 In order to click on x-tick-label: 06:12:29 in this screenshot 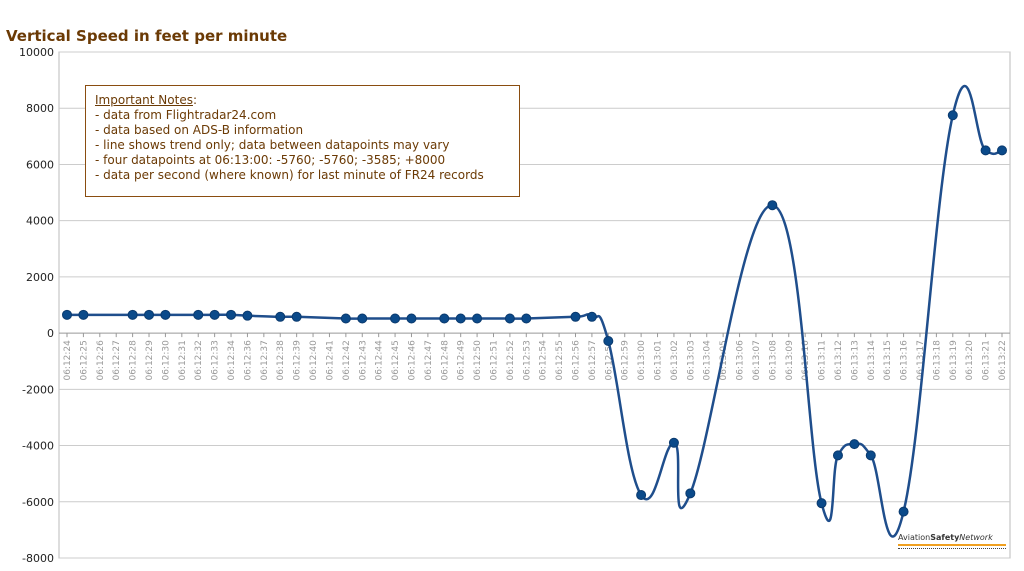, I will do `click(150, 360)`.